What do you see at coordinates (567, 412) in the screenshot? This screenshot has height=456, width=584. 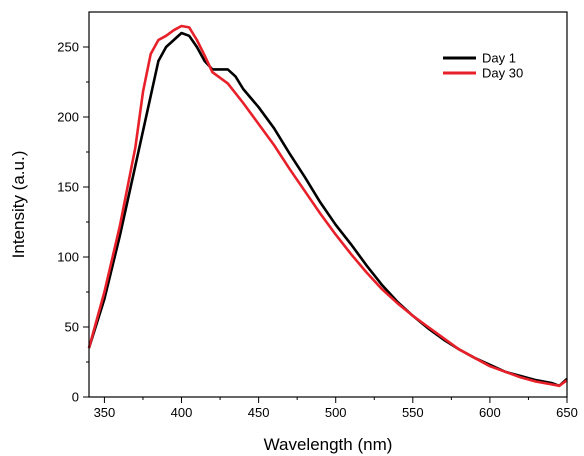 I see `x-tick-label: 650` at bounding box center [567, 412].